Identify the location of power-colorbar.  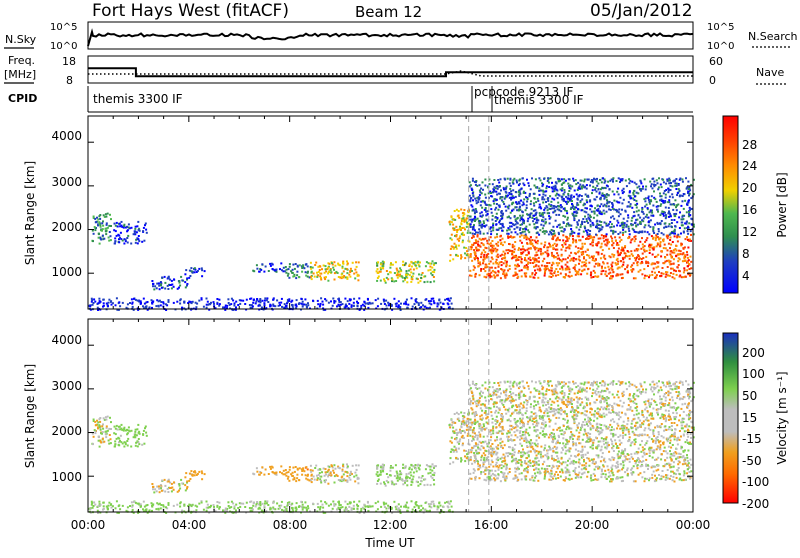
(730, 204).